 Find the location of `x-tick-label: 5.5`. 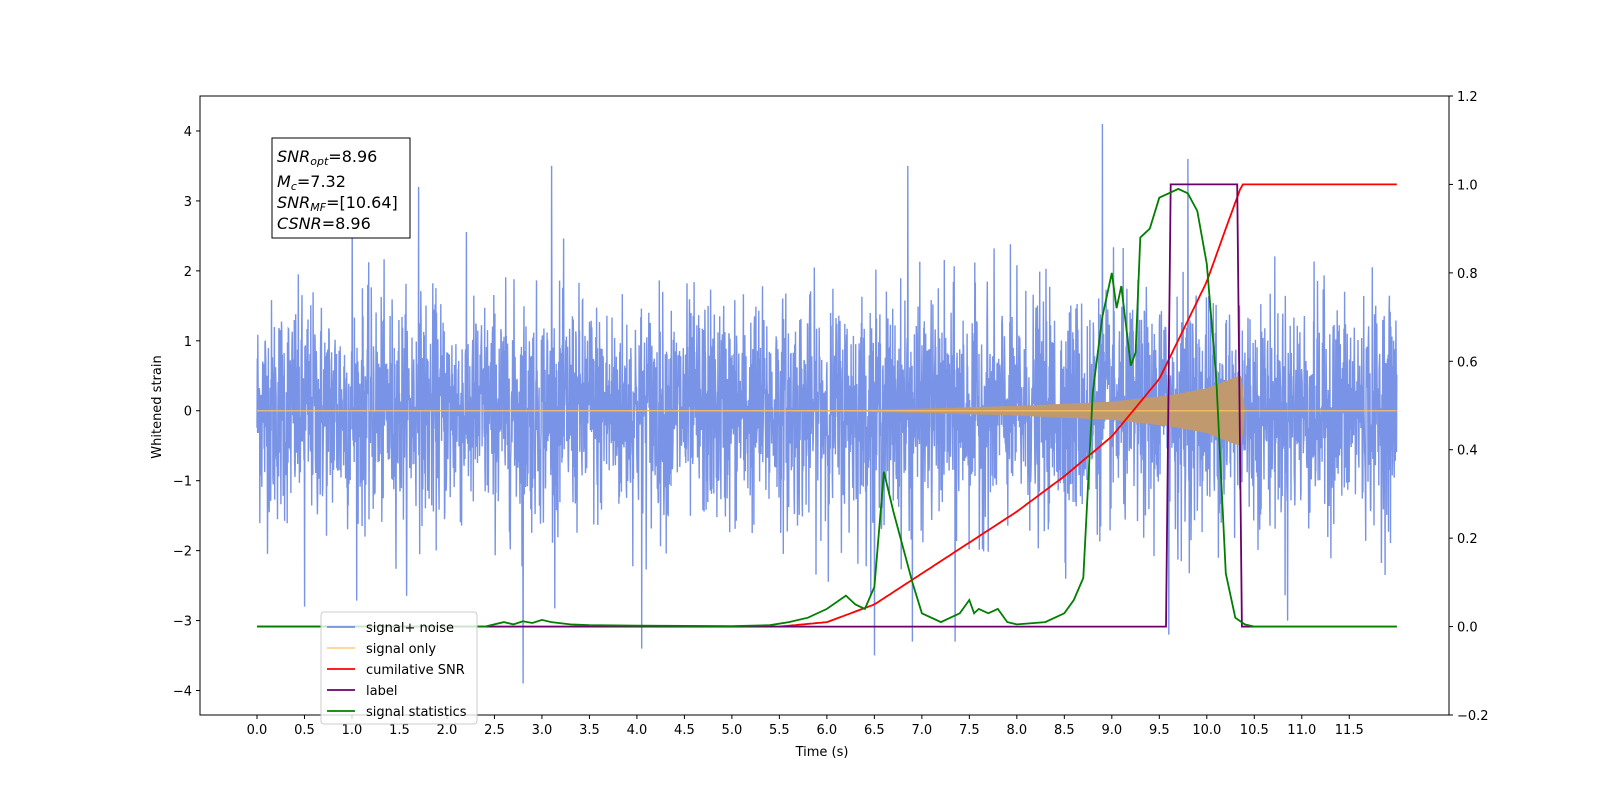

x-tick-label: 5.5 is located at coordinates (779, 730).